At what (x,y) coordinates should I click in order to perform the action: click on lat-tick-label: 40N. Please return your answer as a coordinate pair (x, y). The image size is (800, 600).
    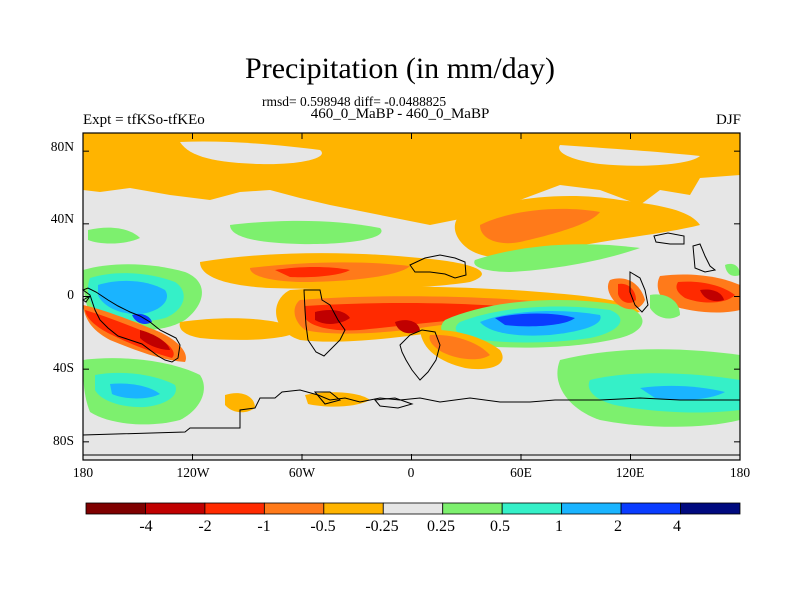
    Looking at the image, I should click on (62, 218).